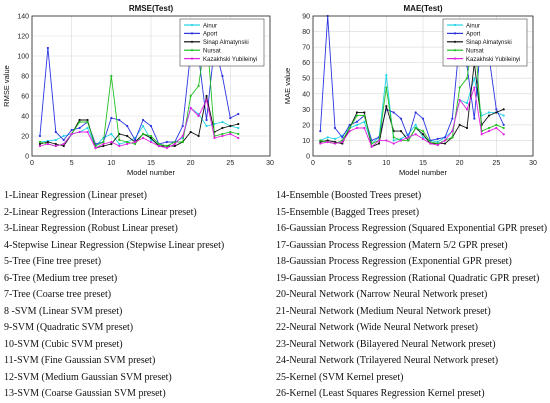 This screenshot has width=550, height=403. I want to click on legend-label: Kazakhski Yubileinyi, so click(493, 60).